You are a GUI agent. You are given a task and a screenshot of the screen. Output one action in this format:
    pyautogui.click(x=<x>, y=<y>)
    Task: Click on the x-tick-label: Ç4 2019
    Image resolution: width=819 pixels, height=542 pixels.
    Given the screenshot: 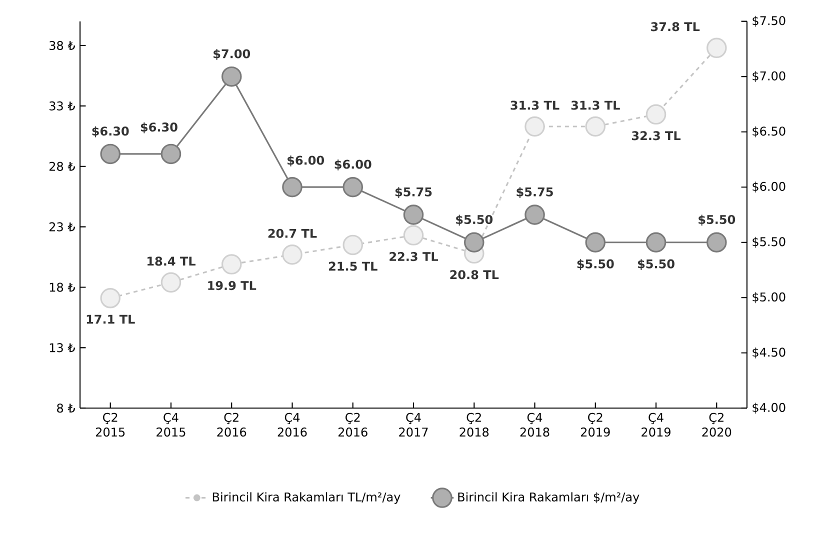 What is the action you would take?
    pyautogui.click(x=656, y=425)
    